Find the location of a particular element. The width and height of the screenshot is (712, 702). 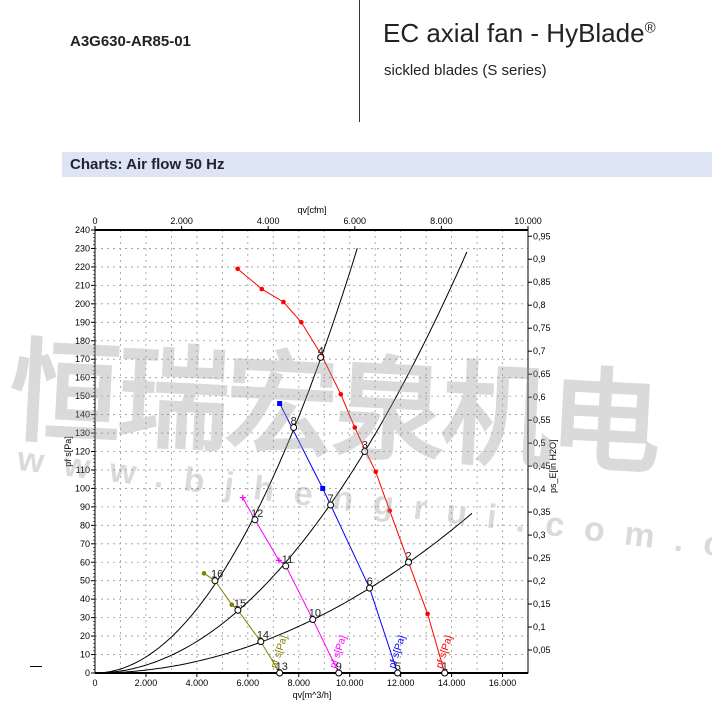

y-tick-label: 80 is located at coordinates (85, 525).